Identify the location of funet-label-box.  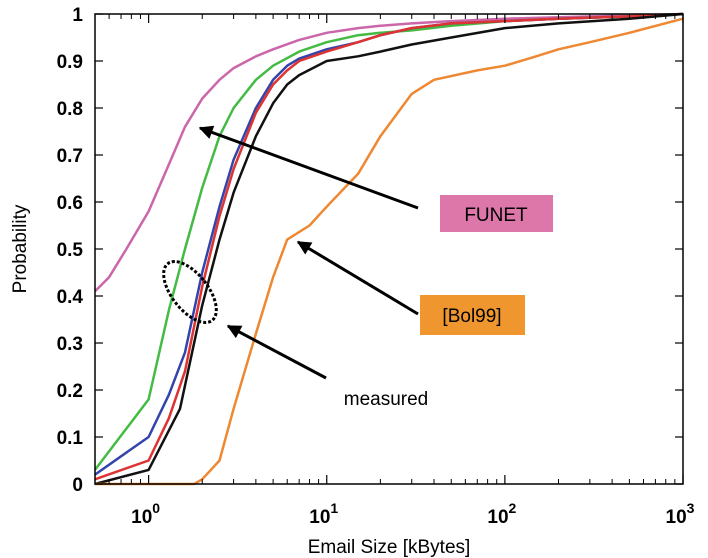
(496, 213).